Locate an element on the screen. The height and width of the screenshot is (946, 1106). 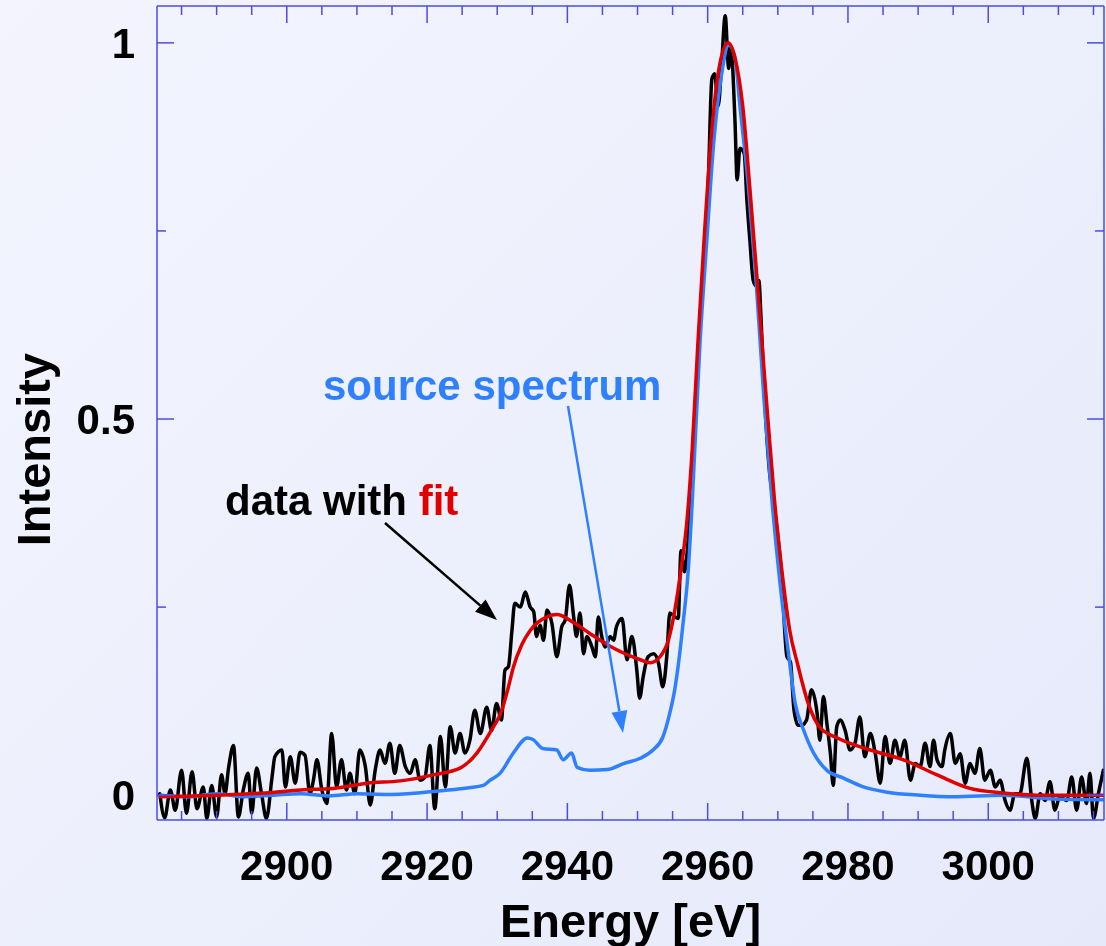
y-axis-title: Intensity is located at coordinates (33, 450).